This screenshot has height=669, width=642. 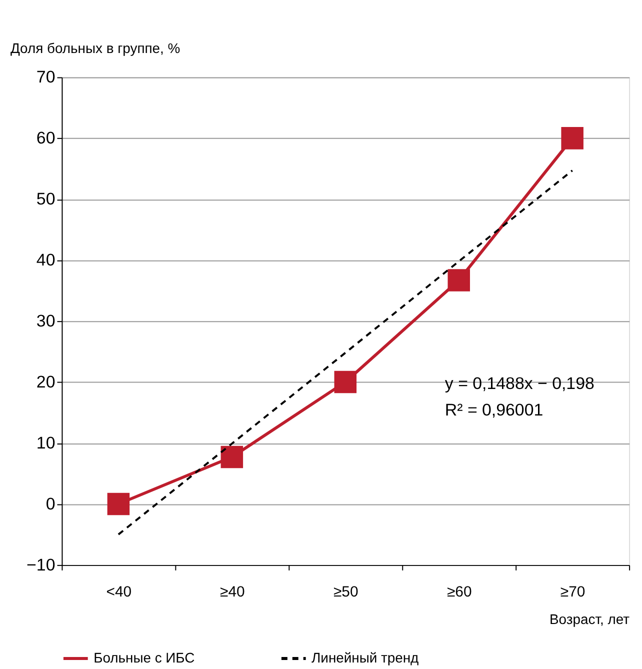 What do you see at coordinates (144, 657) in the screenshot?
I see `legend-label: Больные с ИБС` at bounding box center [144, 657].